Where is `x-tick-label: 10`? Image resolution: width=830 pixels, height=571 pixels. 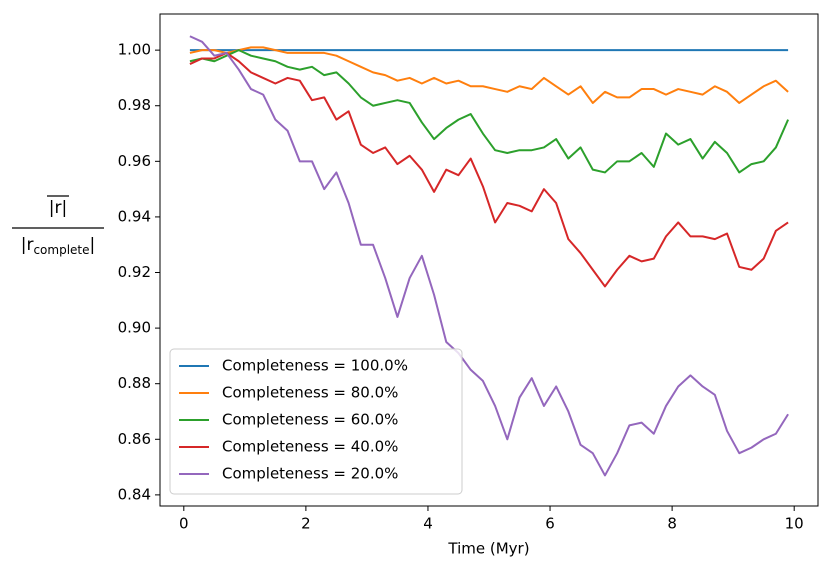
x-tick-label: 10 is located at coordinates (794, 524).